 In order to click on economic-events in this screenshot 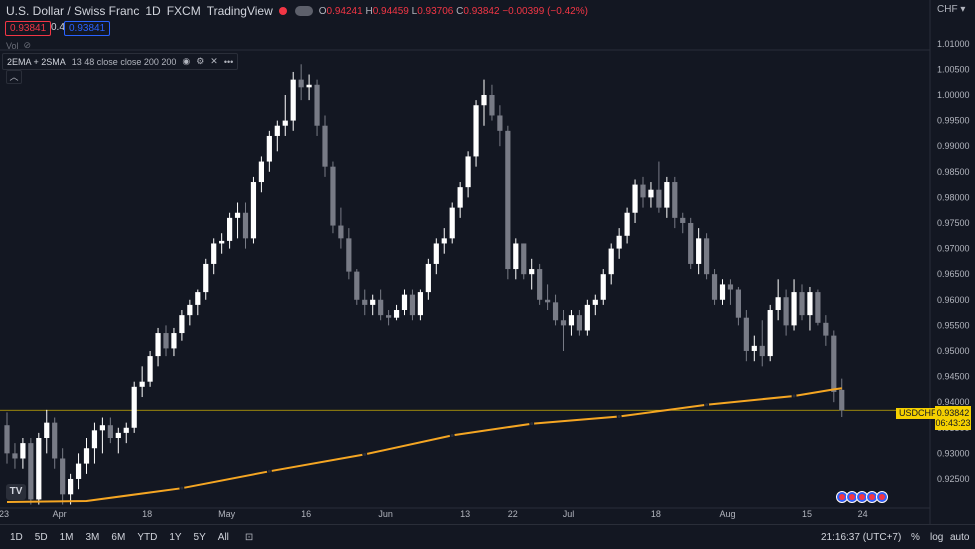, I will do `click(862, 497)`.